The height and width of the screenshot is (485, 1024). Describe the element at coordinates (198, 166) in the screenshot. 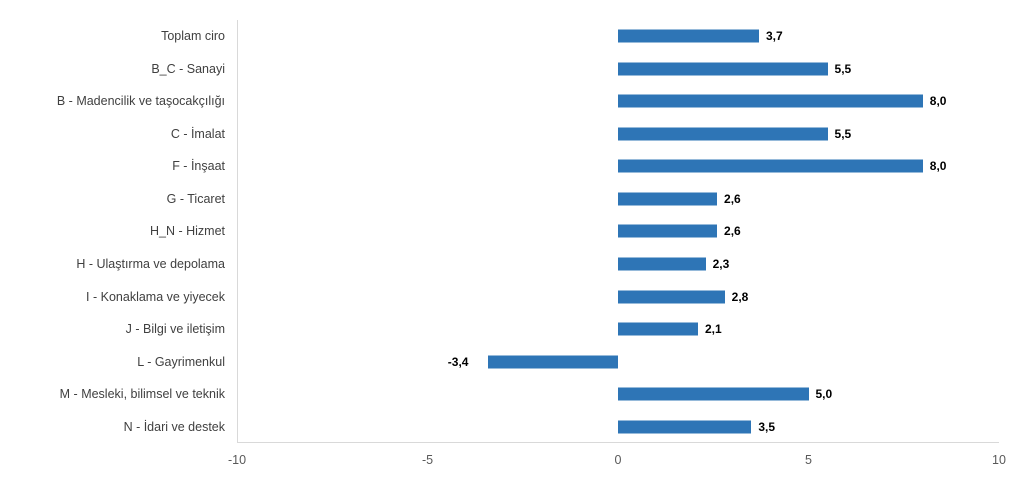

I see `category-label: F - İnşaat` at that location.